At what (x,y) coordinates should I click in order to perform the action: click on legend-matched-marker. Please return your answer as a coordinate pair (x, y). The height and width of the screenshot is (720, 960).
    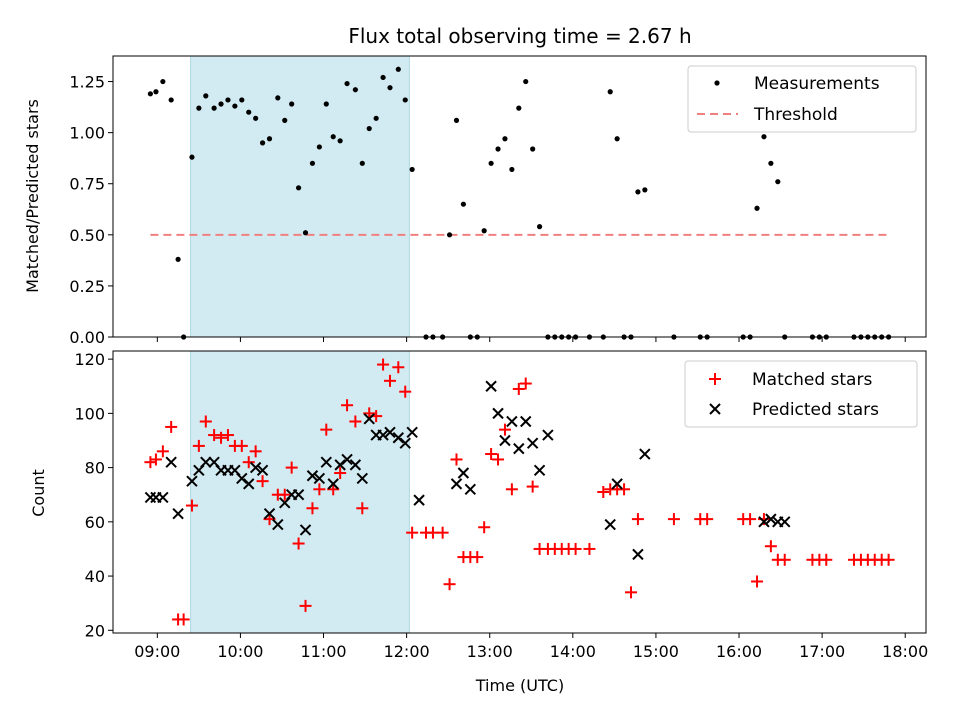
    Looking at the image, I should click on (715, 379).